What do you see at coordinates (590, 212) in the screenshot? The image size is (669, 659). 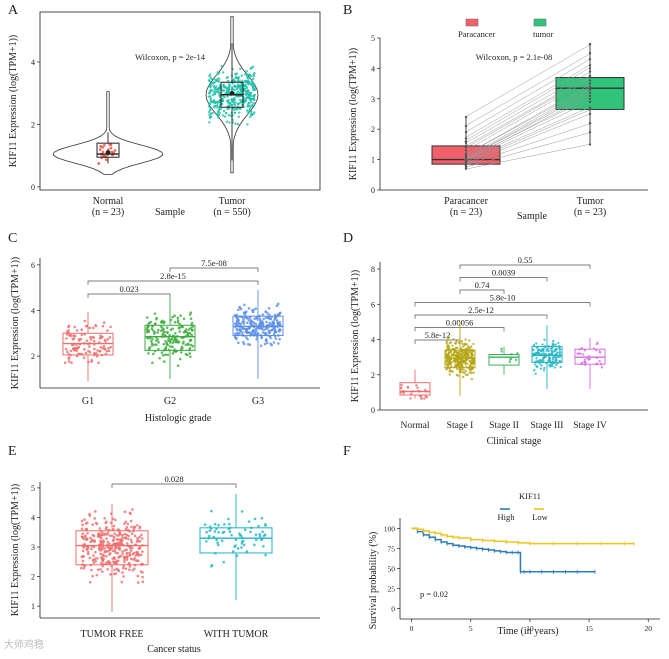 I see `panel-b-n-label: (n = 23)` at bounding box center [590, 212].